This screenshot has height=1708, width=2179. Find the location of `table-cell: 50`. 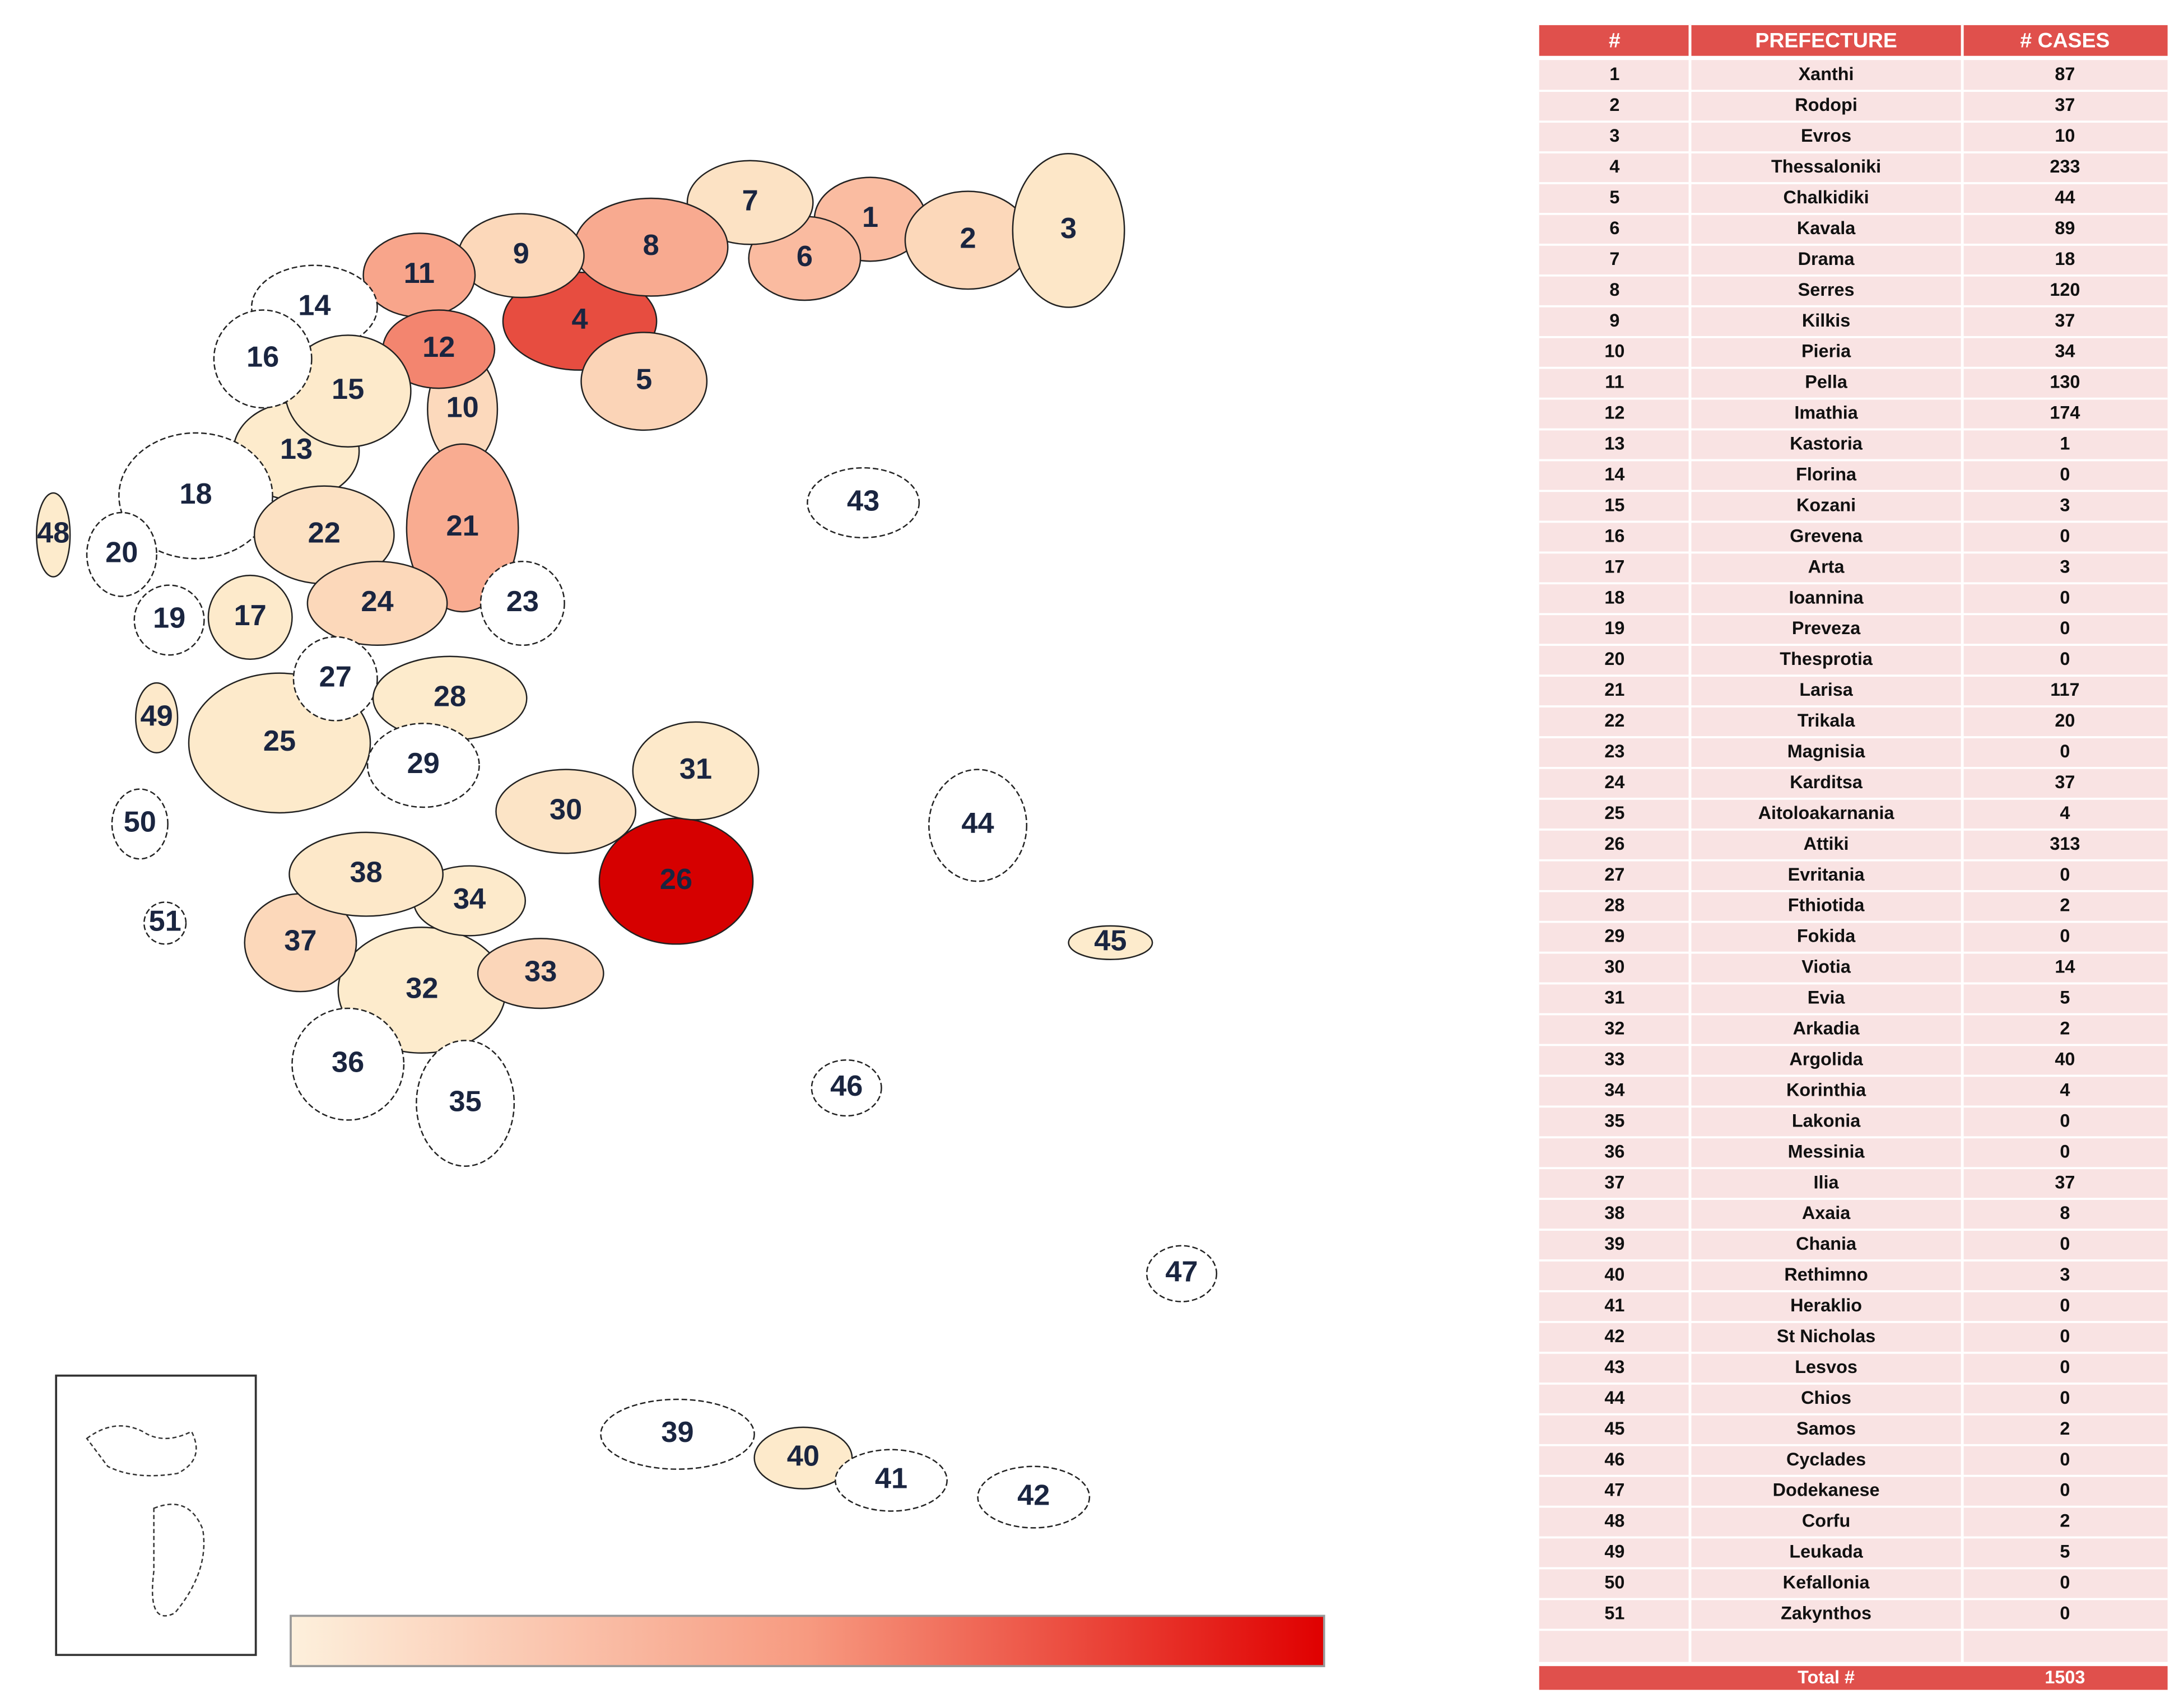

table-cell: 50 is located at coordinates (1614, 1583).